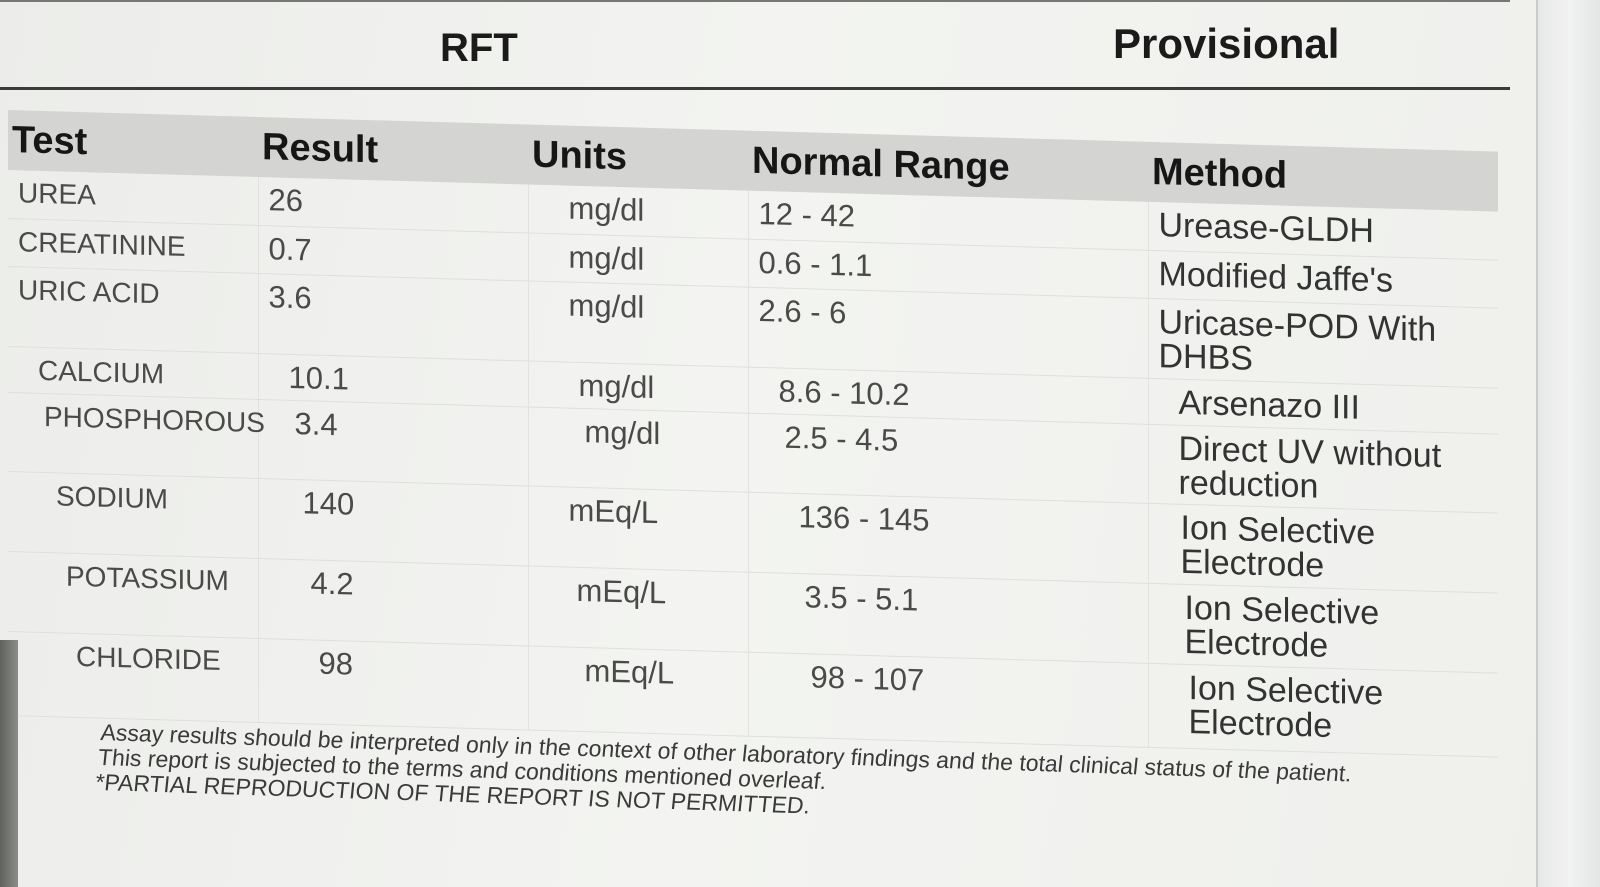 The height and width of the screenshot is (887, 1600). Describe the element at coordinates (948, 699) in the screenshot. I see `test-normal-range: 98 - 107` at that location.